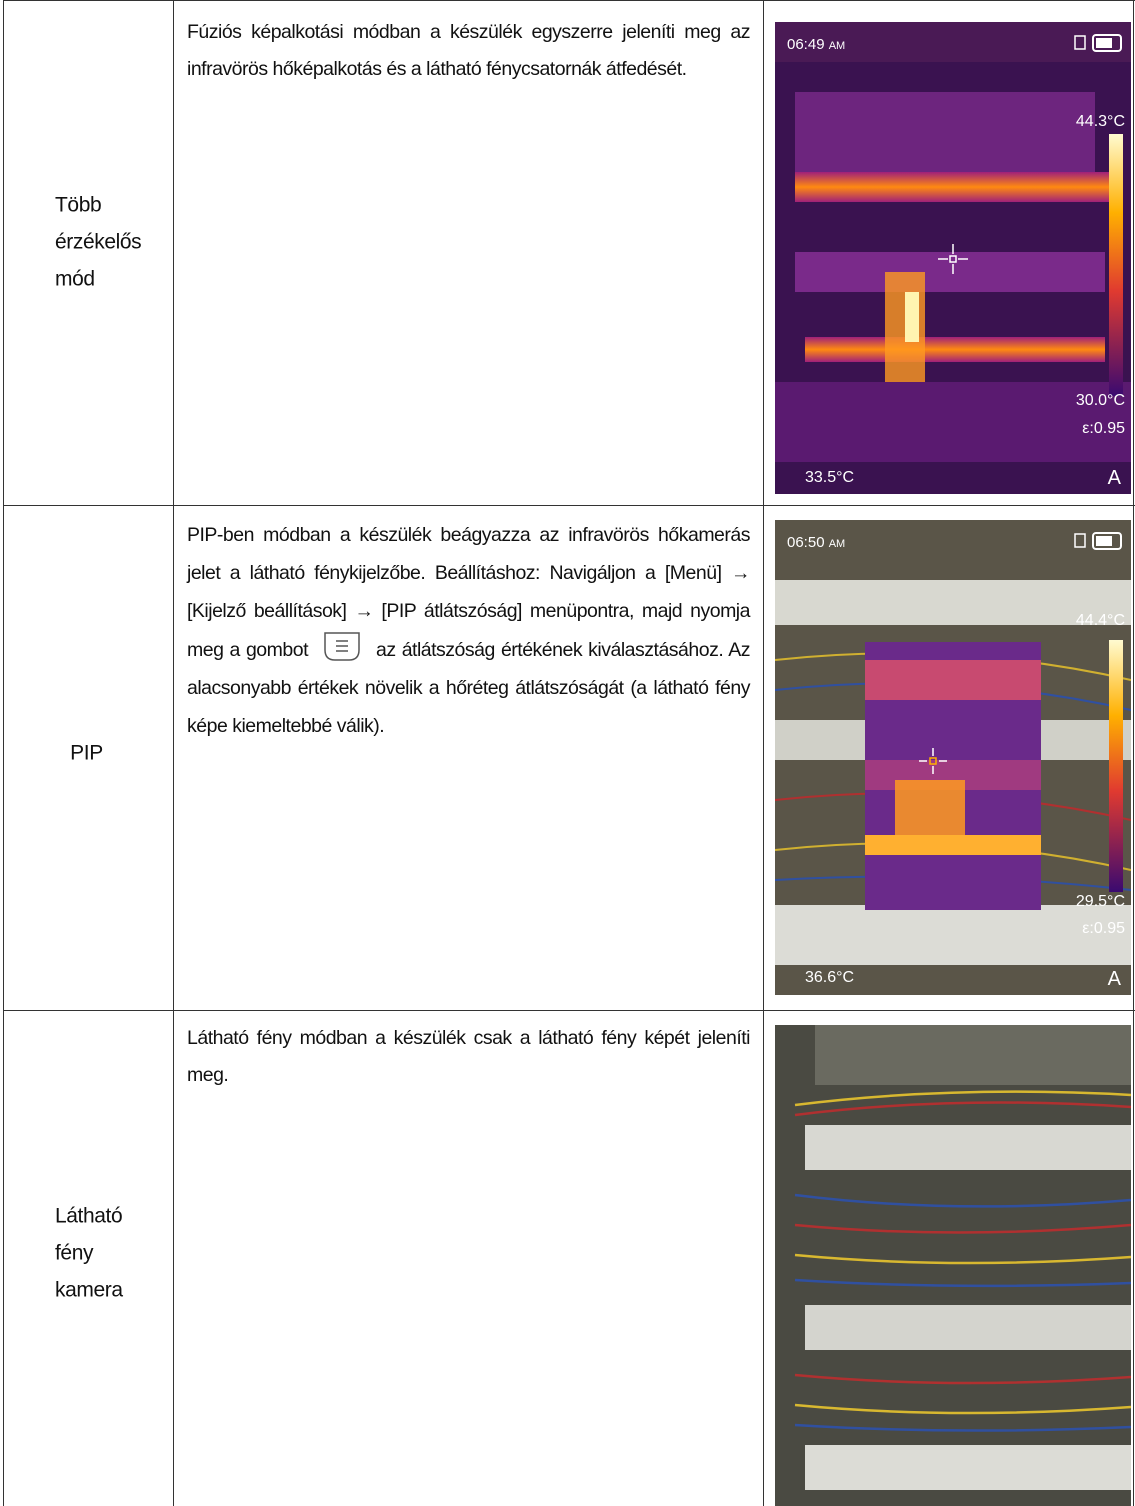 The width and height of the screenshot is (1135, 1506). I want to click on pip-image: 06:50 AM 44.4°C 29.5°C ε:0.95 36.6°C A, so click(953, 757).